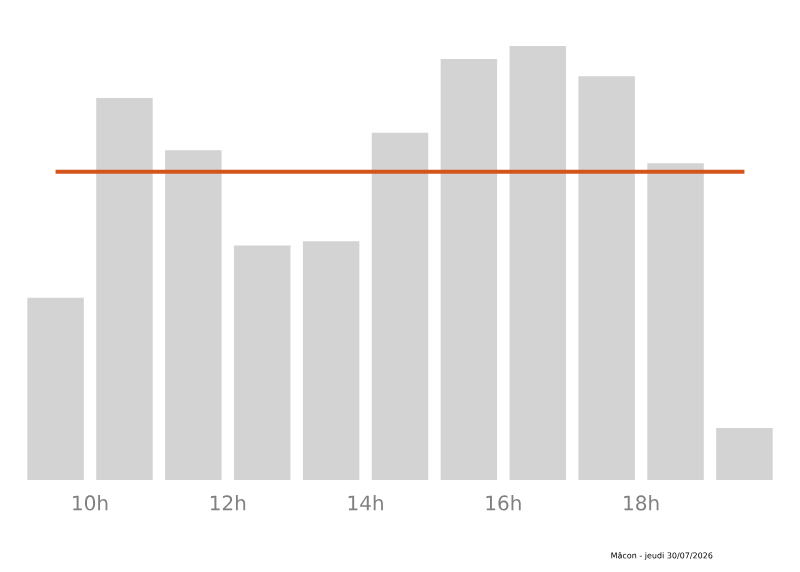 The image size is (800, 572). What do you see at coordinates (90, 503) in the screenshot?
I see `x-tick-label: 10h` at bounding box center [90, 503].